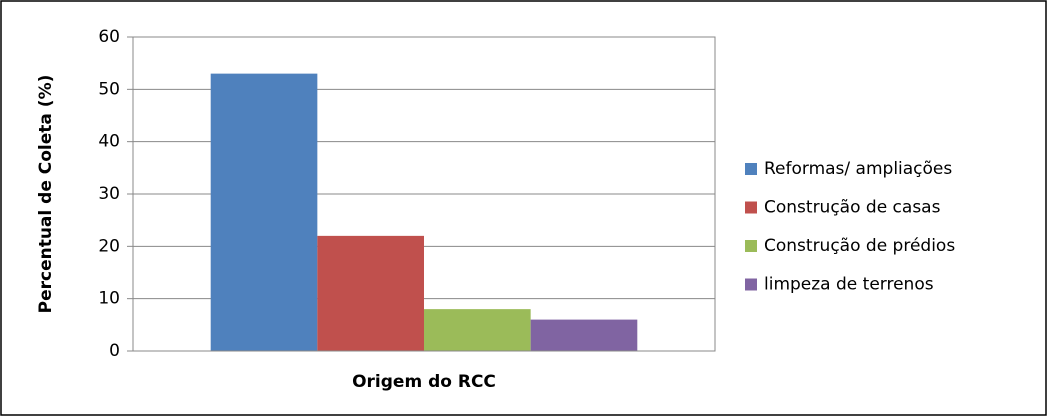 This screenshot has height=417, width=1048. Describe the element at coordinates (858, 169) in the screenshot. I see `legend-label: Reformas/ ampliações` at that location.